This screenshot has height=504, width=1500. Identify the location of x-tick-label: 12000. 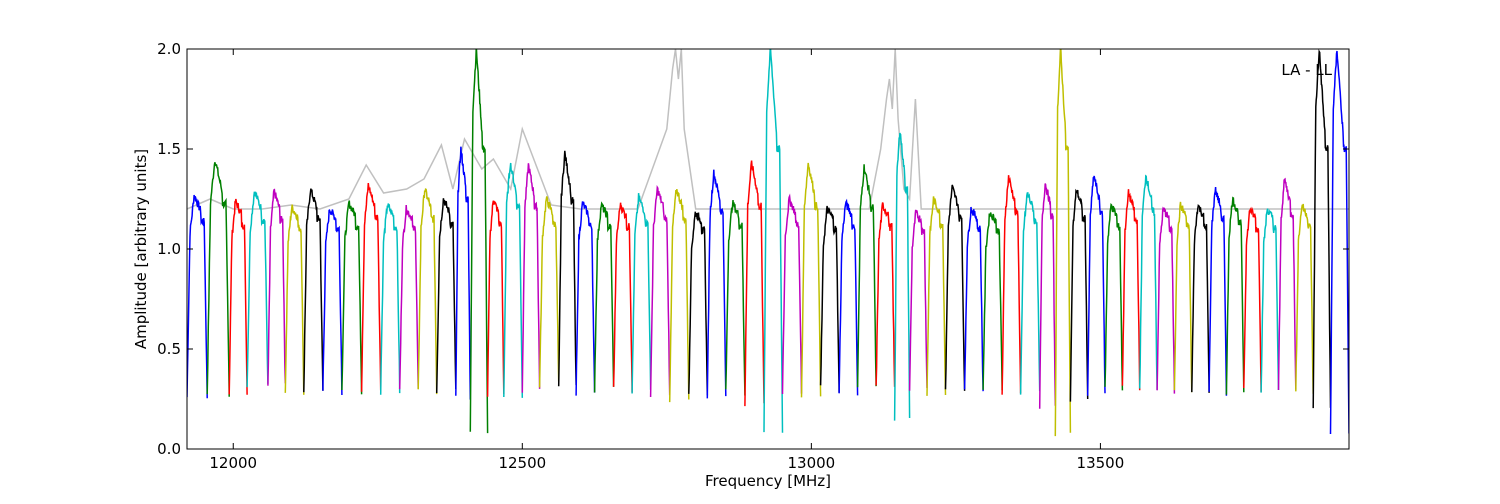
(233, 463).